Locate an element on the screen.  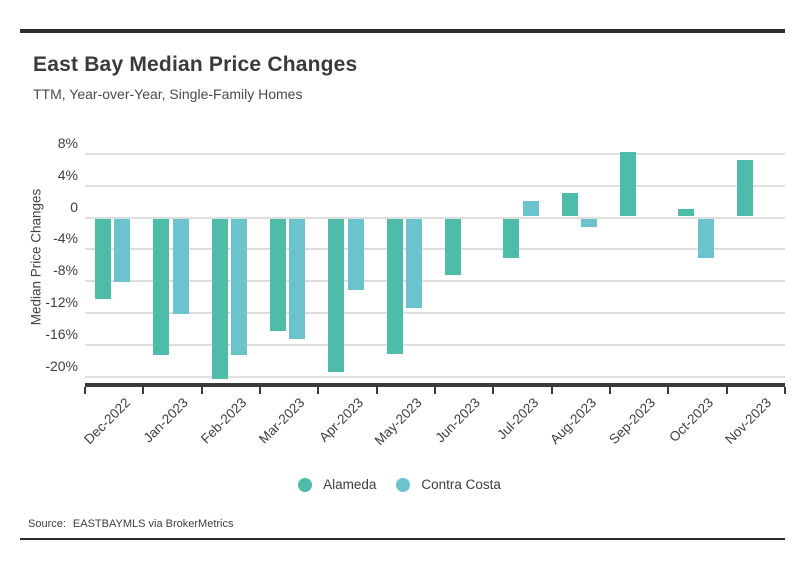
x-tick-label-may-2023: May-2023 is located at coordinates (398, 422).